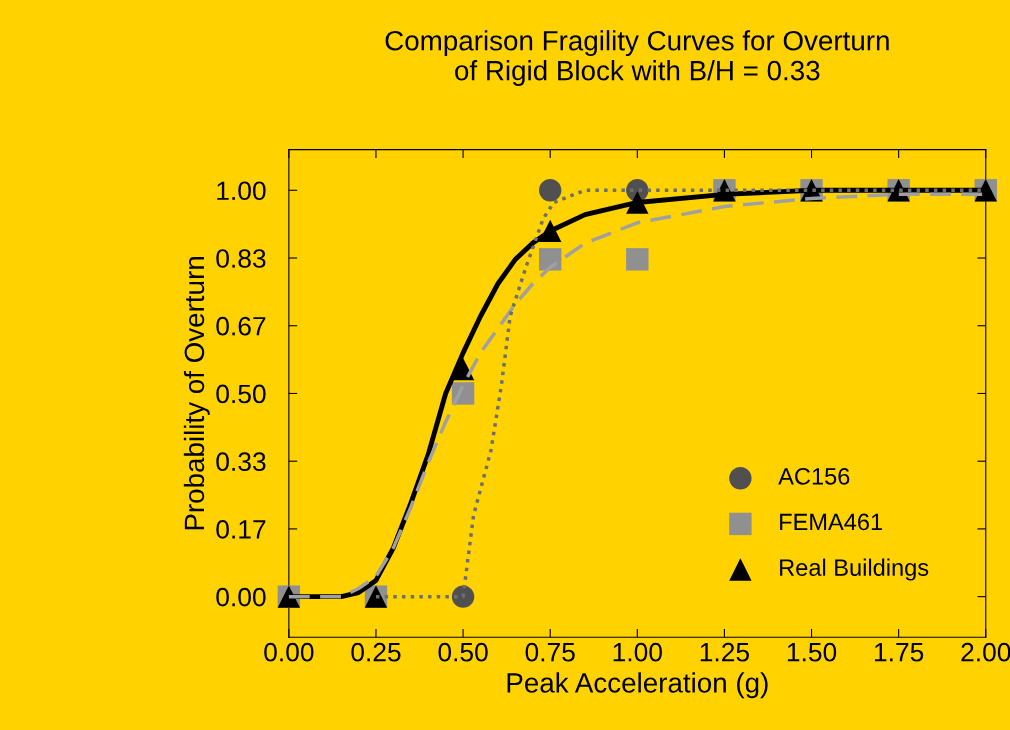  Describe the element at coordinates (899, 652) in the screenshot. I see `x-tick-label: 1.75` at that location.